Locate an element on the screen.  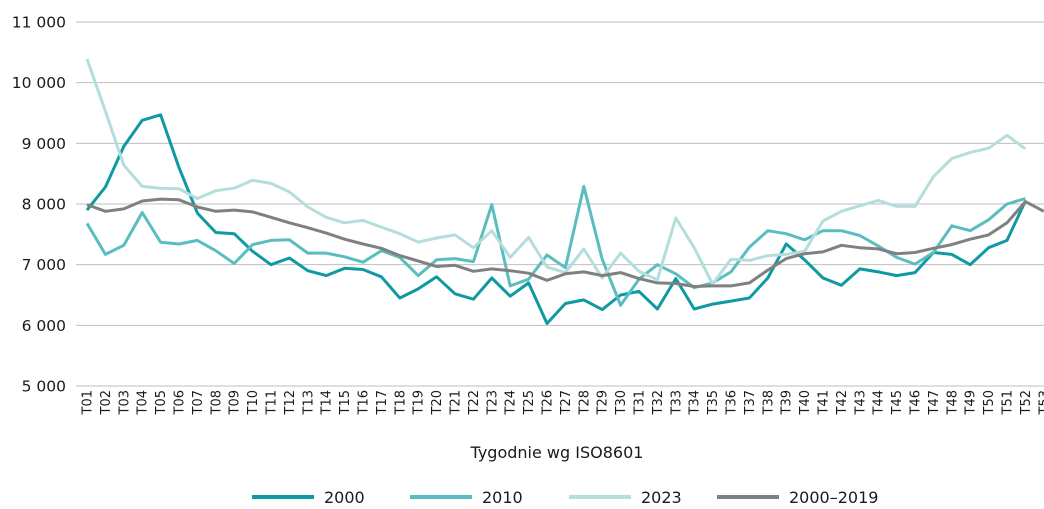
x-tick-label: T05 is located at coordinates (161, 402).